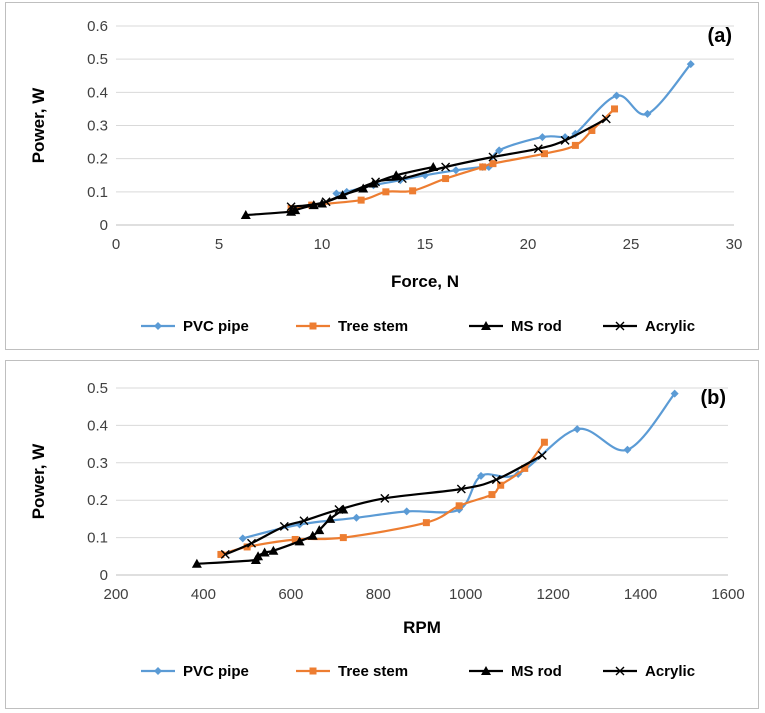 Image resolution: width=765 pixels, height=713 pixels. Describe the element at coordinates (552, 594) in the screenshot. I see `x-tick-label: 1200` at that location.